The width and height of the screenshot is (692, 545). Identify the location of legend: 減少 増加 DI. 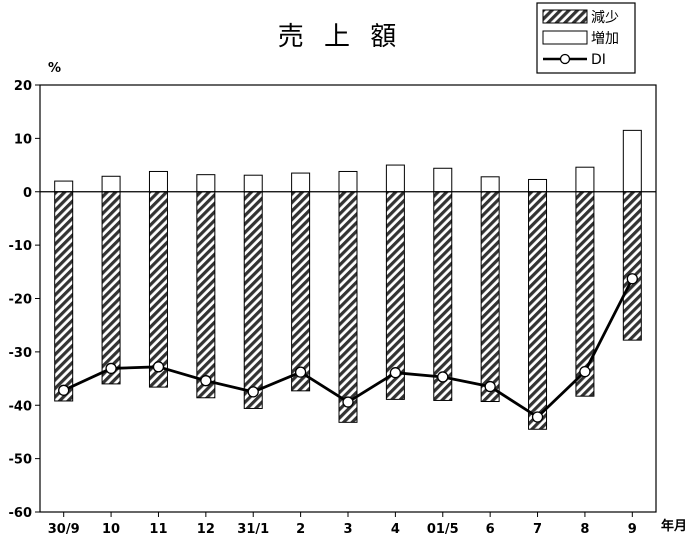
(586, 38).